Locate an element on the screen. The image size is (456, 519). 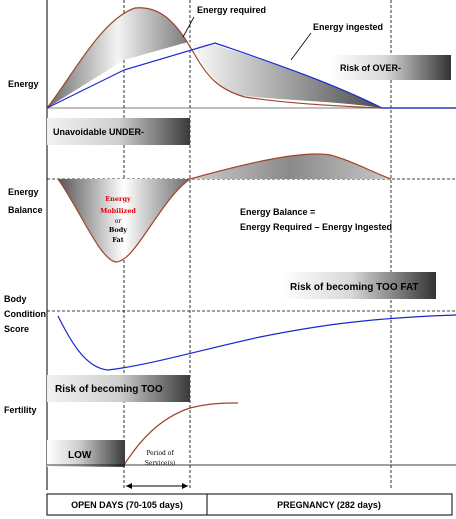
balance-negative-shading is located at coordinates (124, 220).